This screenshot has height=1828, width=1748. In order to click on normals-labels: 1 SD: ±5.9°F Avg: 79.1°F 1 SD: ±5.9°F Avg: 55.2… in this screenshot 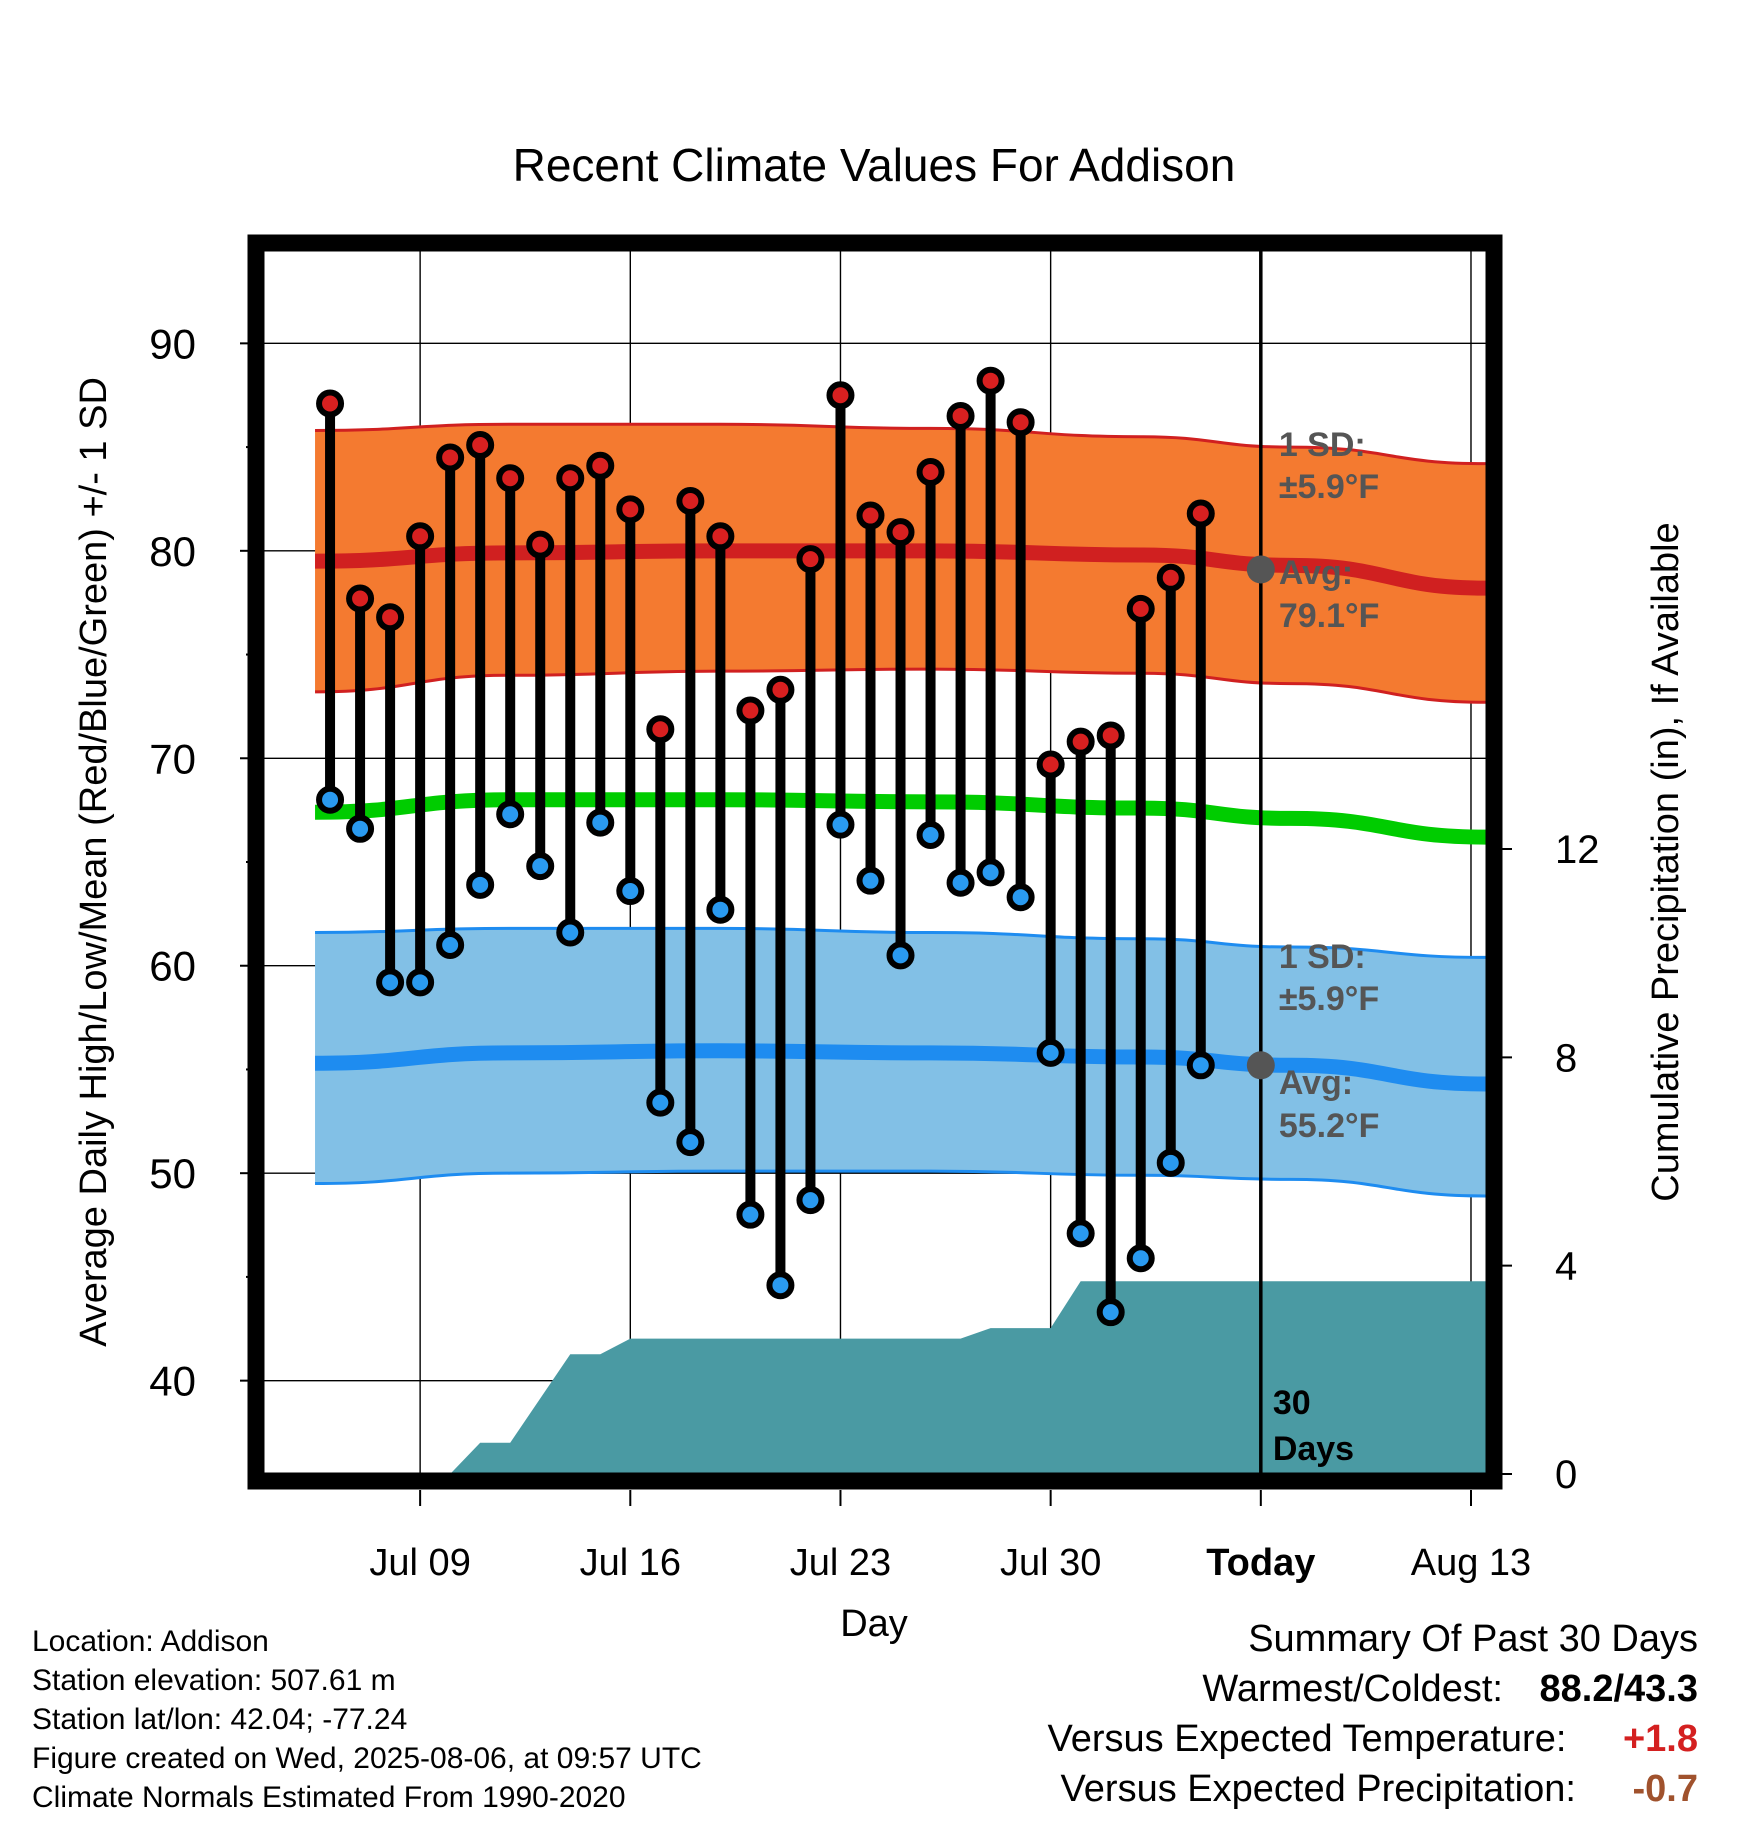, I will do `click(1313, 785)`.